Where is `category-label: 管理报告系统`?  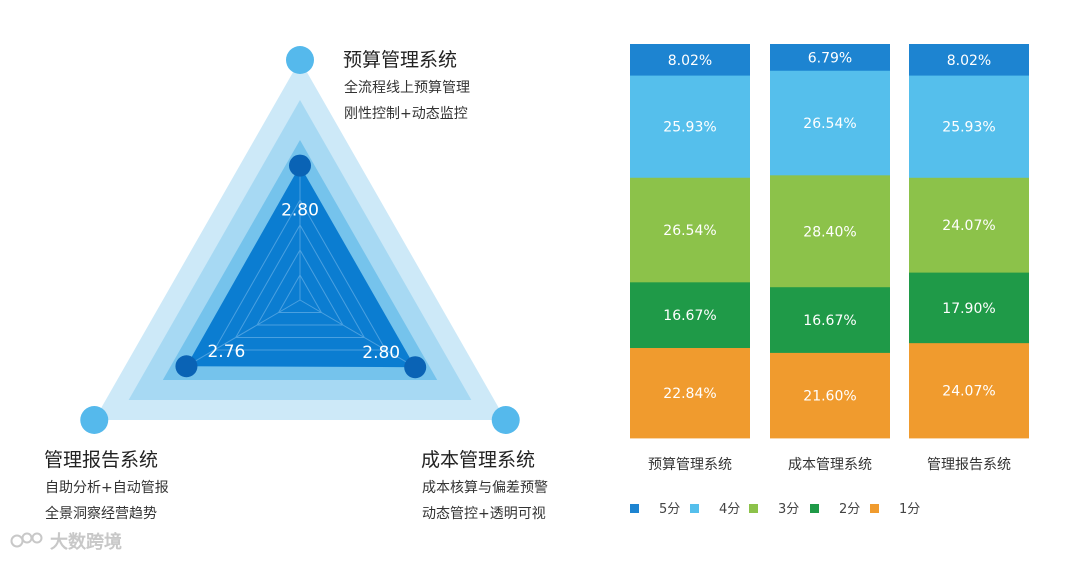 category-label: 管理报告系统 is located at coordinates (969, 465).